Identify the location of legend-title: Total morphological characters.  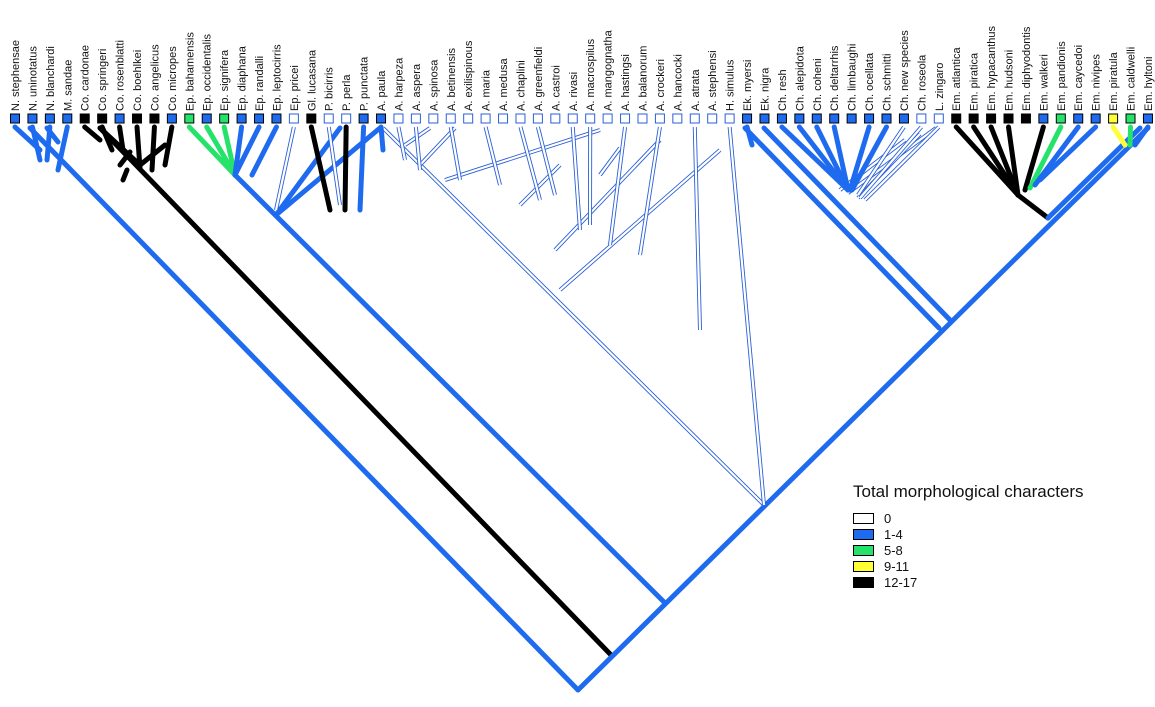
(968, 491).